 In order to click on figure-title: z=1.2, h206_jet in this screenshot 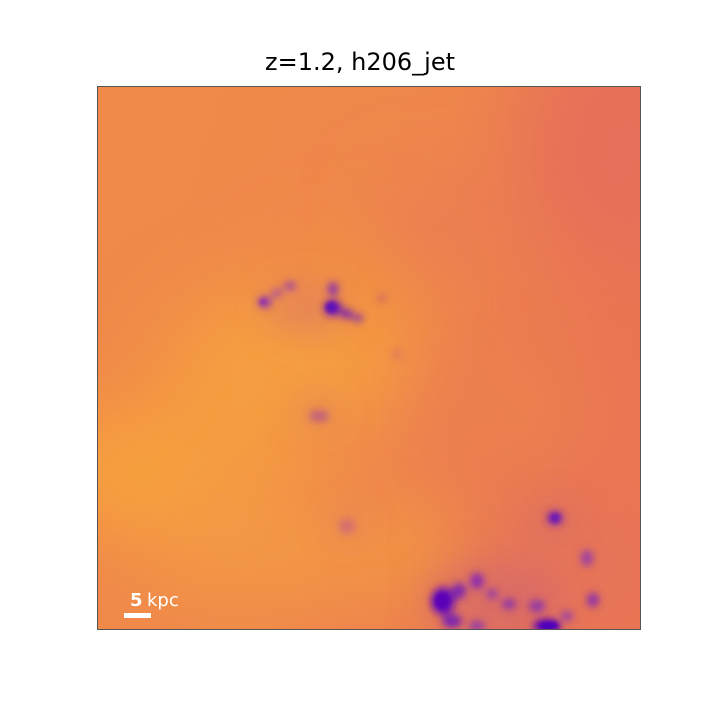, I will do `click(360, 62)`.